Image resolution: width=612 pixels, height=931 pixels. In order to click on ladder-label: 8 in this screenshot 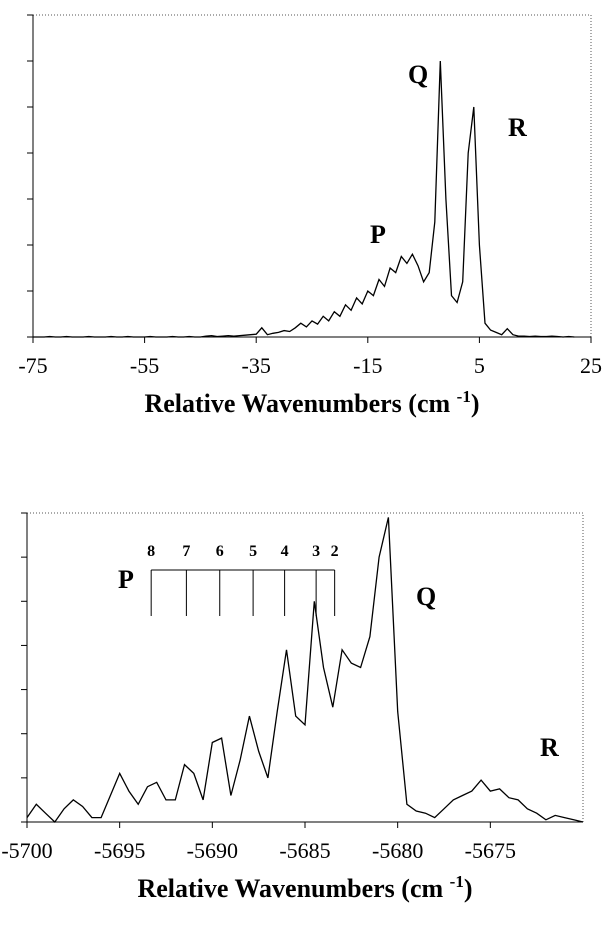, I will do `click(151, 551)`.